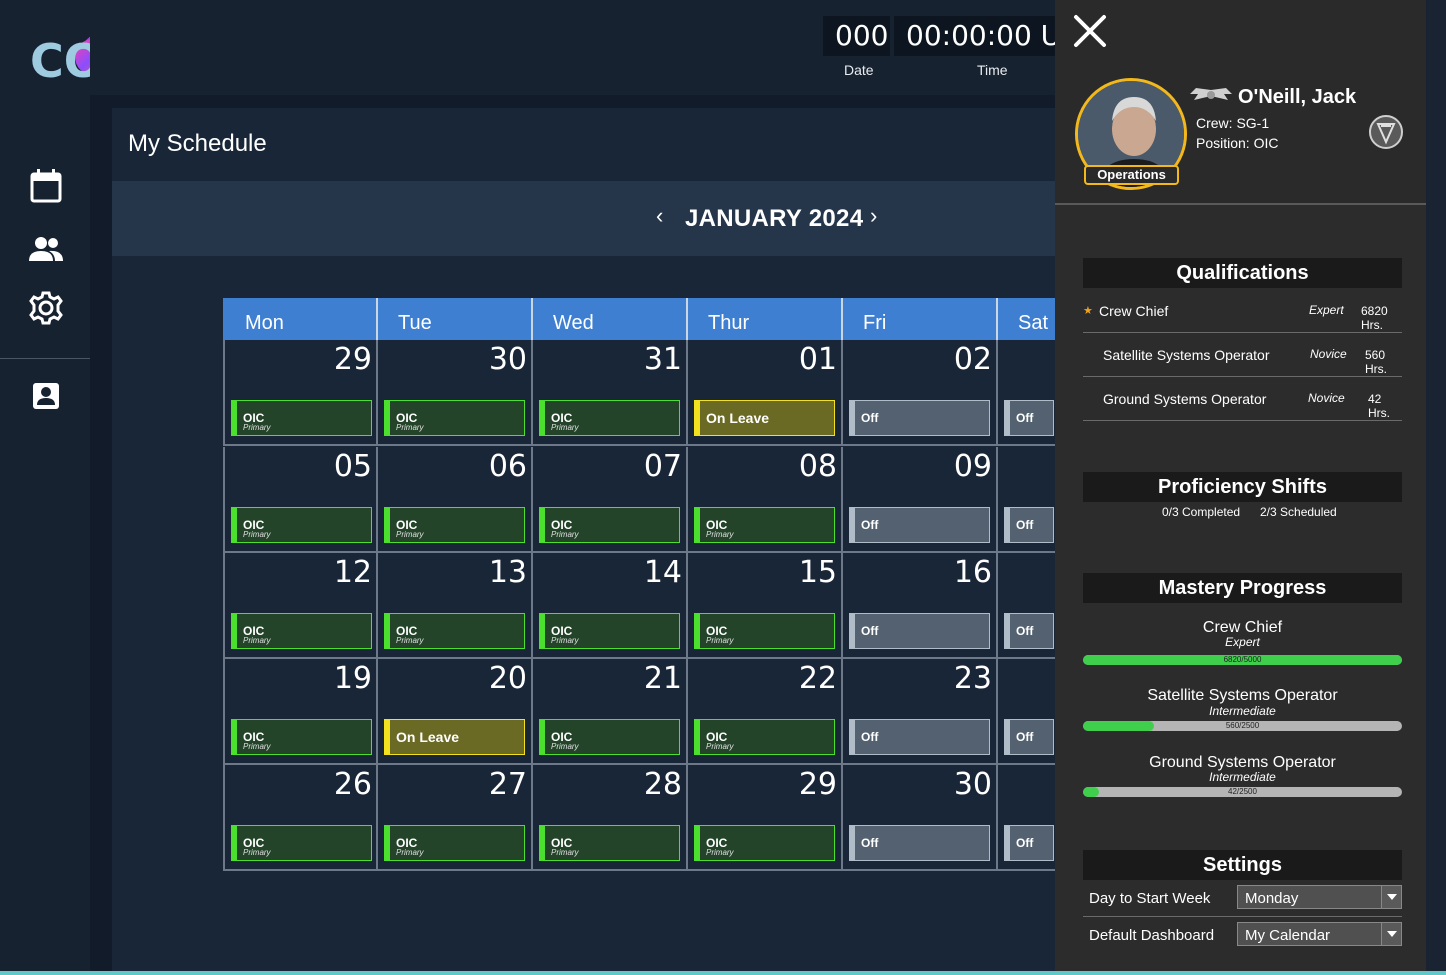  I want to click on calendar-day: 31 OIC Primary, so click(610, 393).